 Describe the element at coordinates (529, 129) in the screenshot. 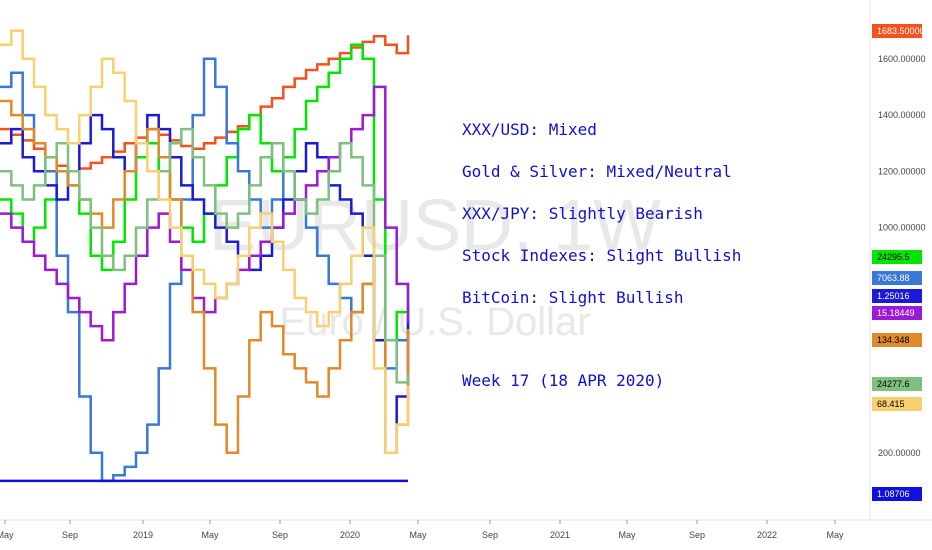

I see `annotation-1: XXX/USD: Mixed` at that location.